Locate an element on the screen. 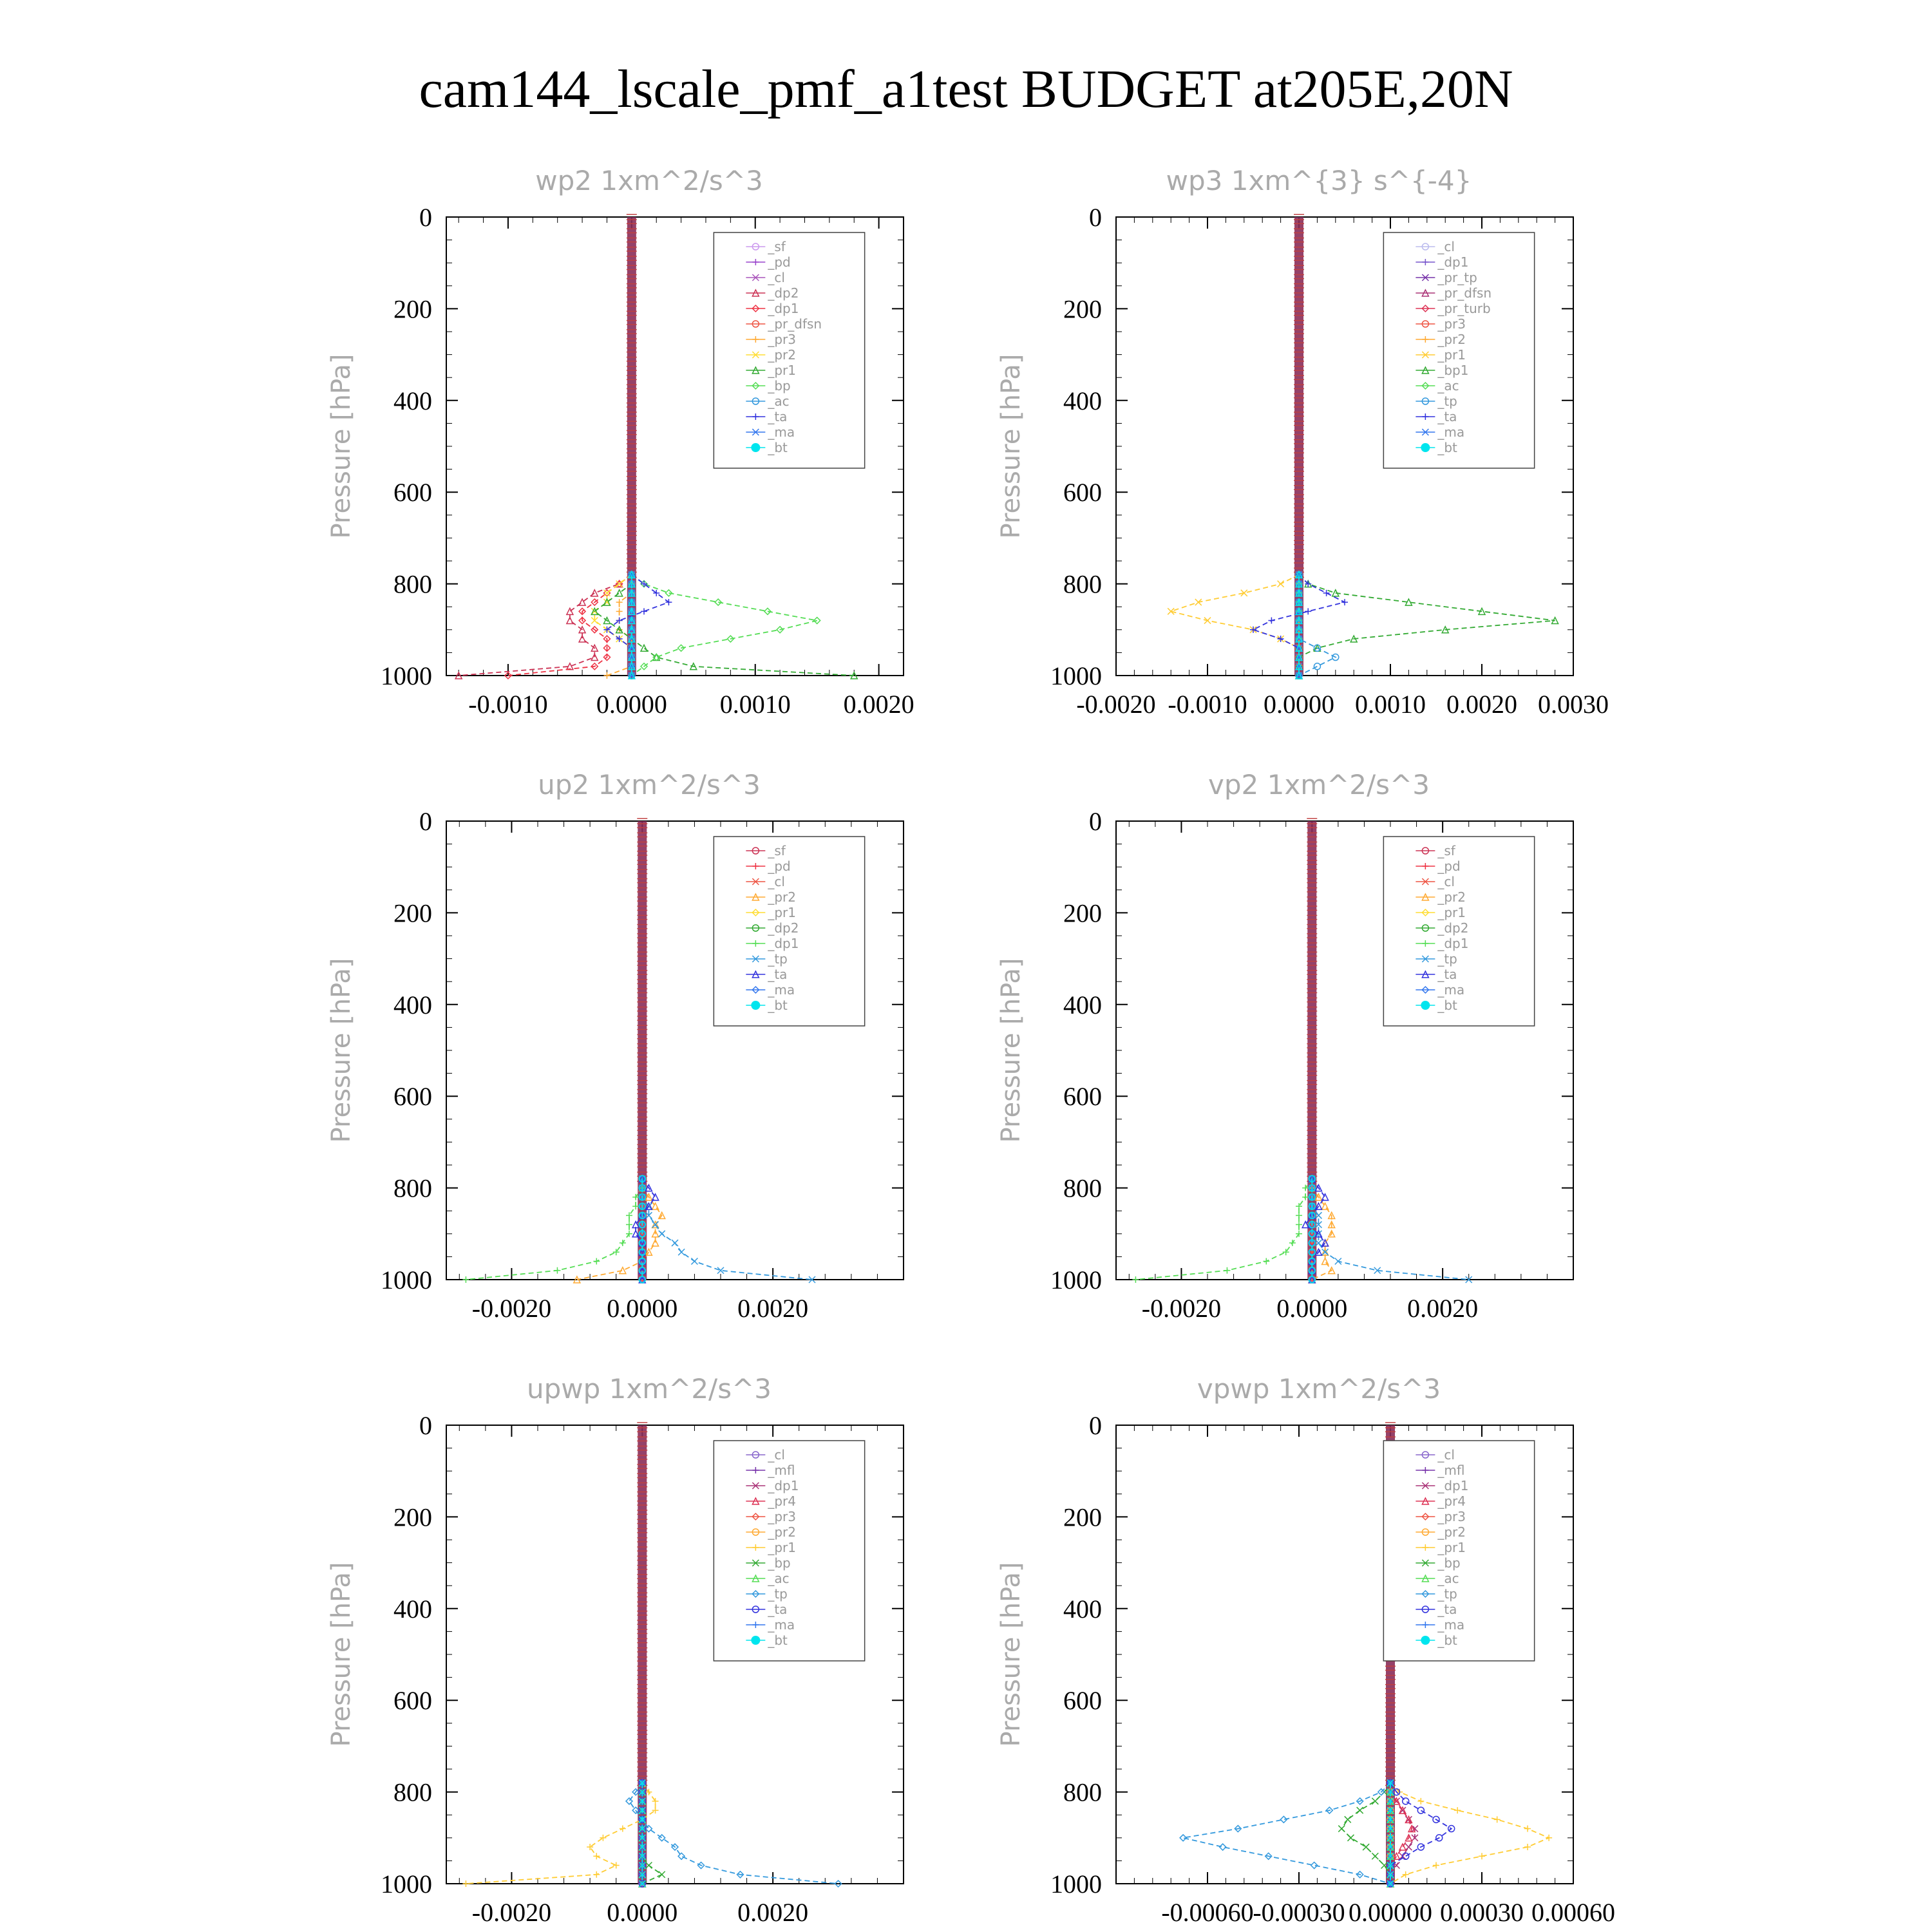 This screenshot has width=1932, height=1932. series-ac is located at coordinates (642, 1833).